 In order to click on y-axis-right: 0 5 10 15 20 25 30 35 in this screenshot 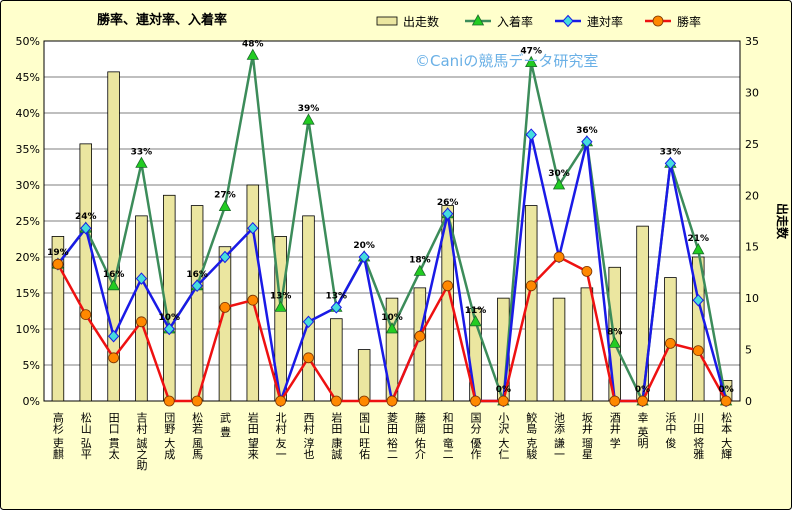, I will do `click(752, 221)`.